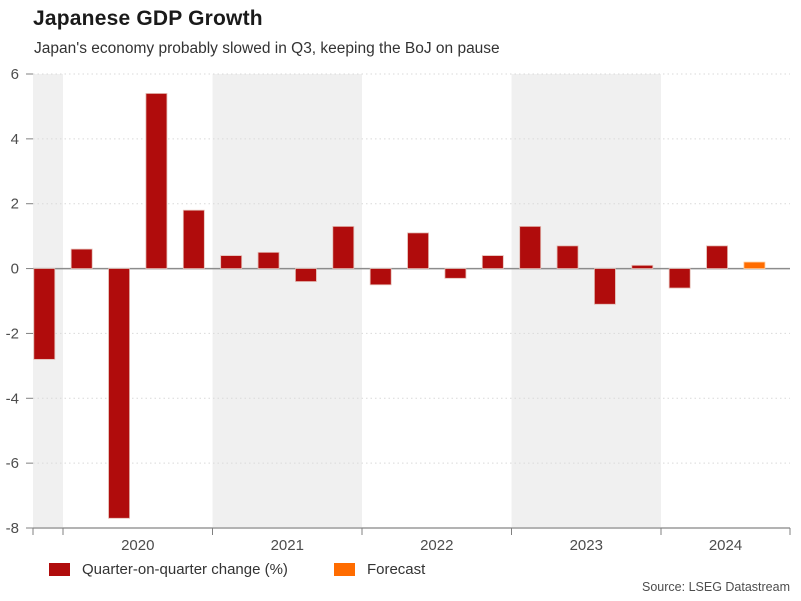 The height and width of the screenshot is (601, 801). Describe the element at coordinates (231, 262) in the screenshot. I see `bar-2021-q1` at that location.